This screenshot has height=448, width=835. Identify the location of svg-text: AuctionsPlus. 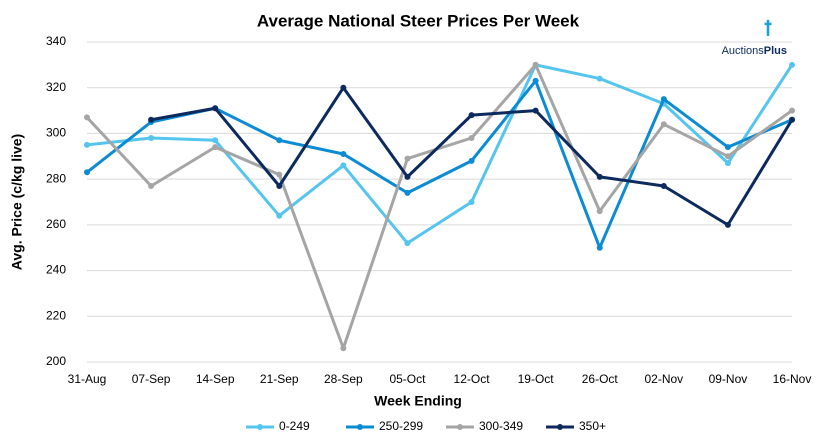
(754, 51).